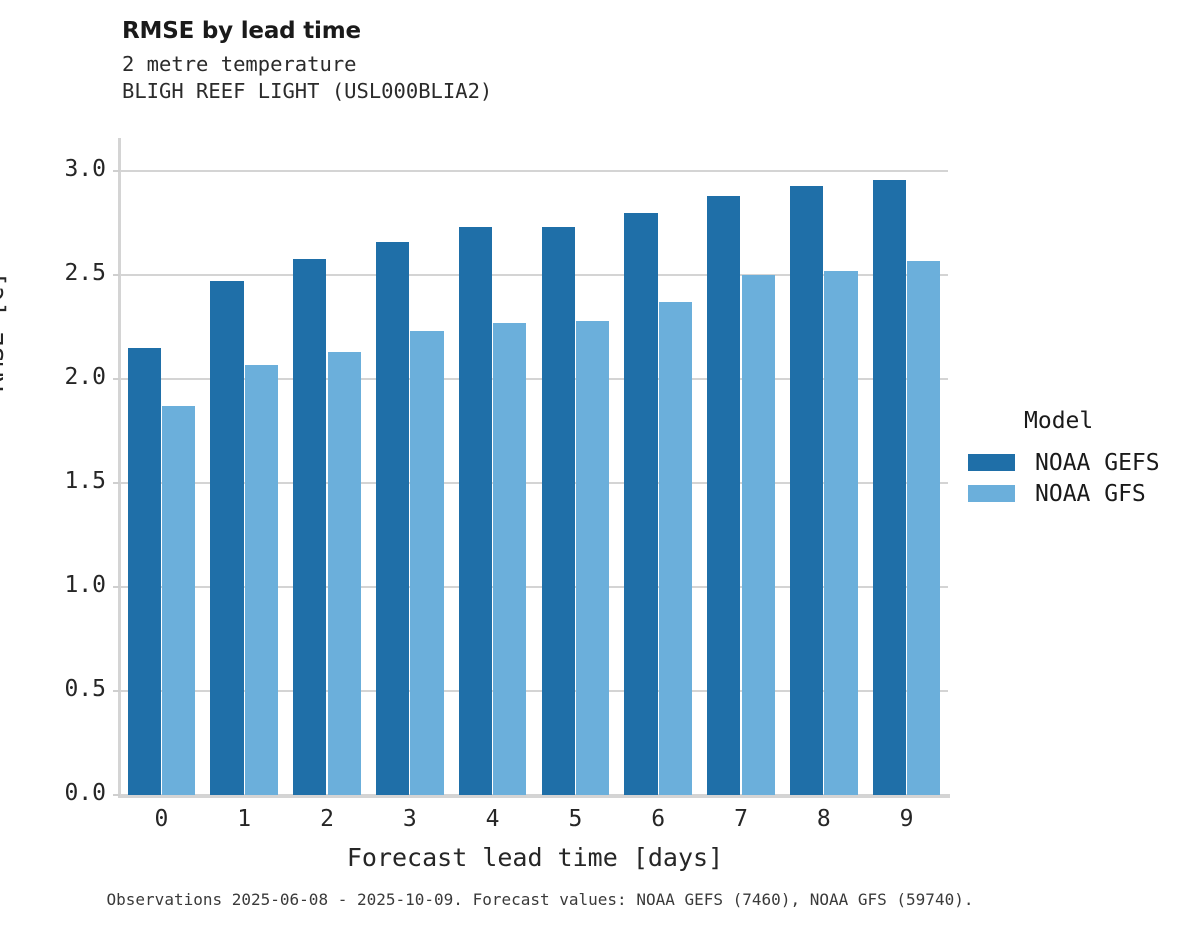  What do you see at coordinates (327, 819) in the screenshot?
I see `x-tick-label: 2` at bounding box center [327, 819].